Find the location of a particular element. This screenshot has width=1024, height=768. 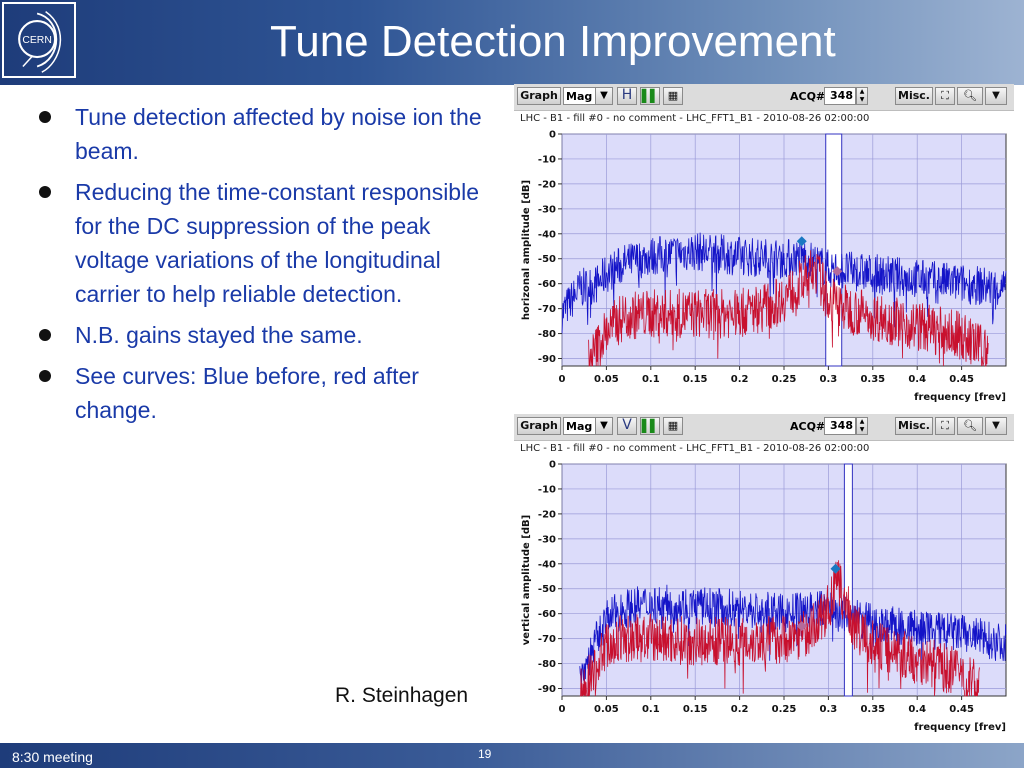

header-bar: CERN Tune Detection Improvement is located at coordinates (512, 42).